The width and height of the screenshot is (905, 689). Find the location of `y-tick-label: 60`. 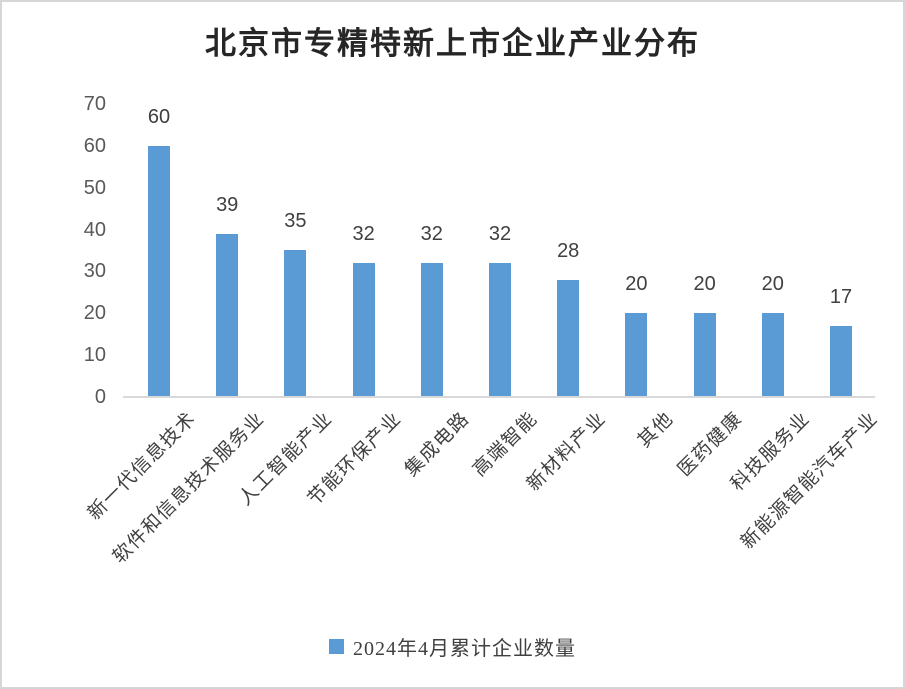

y-tick-label: 60 is located at coordinates (94, 145).